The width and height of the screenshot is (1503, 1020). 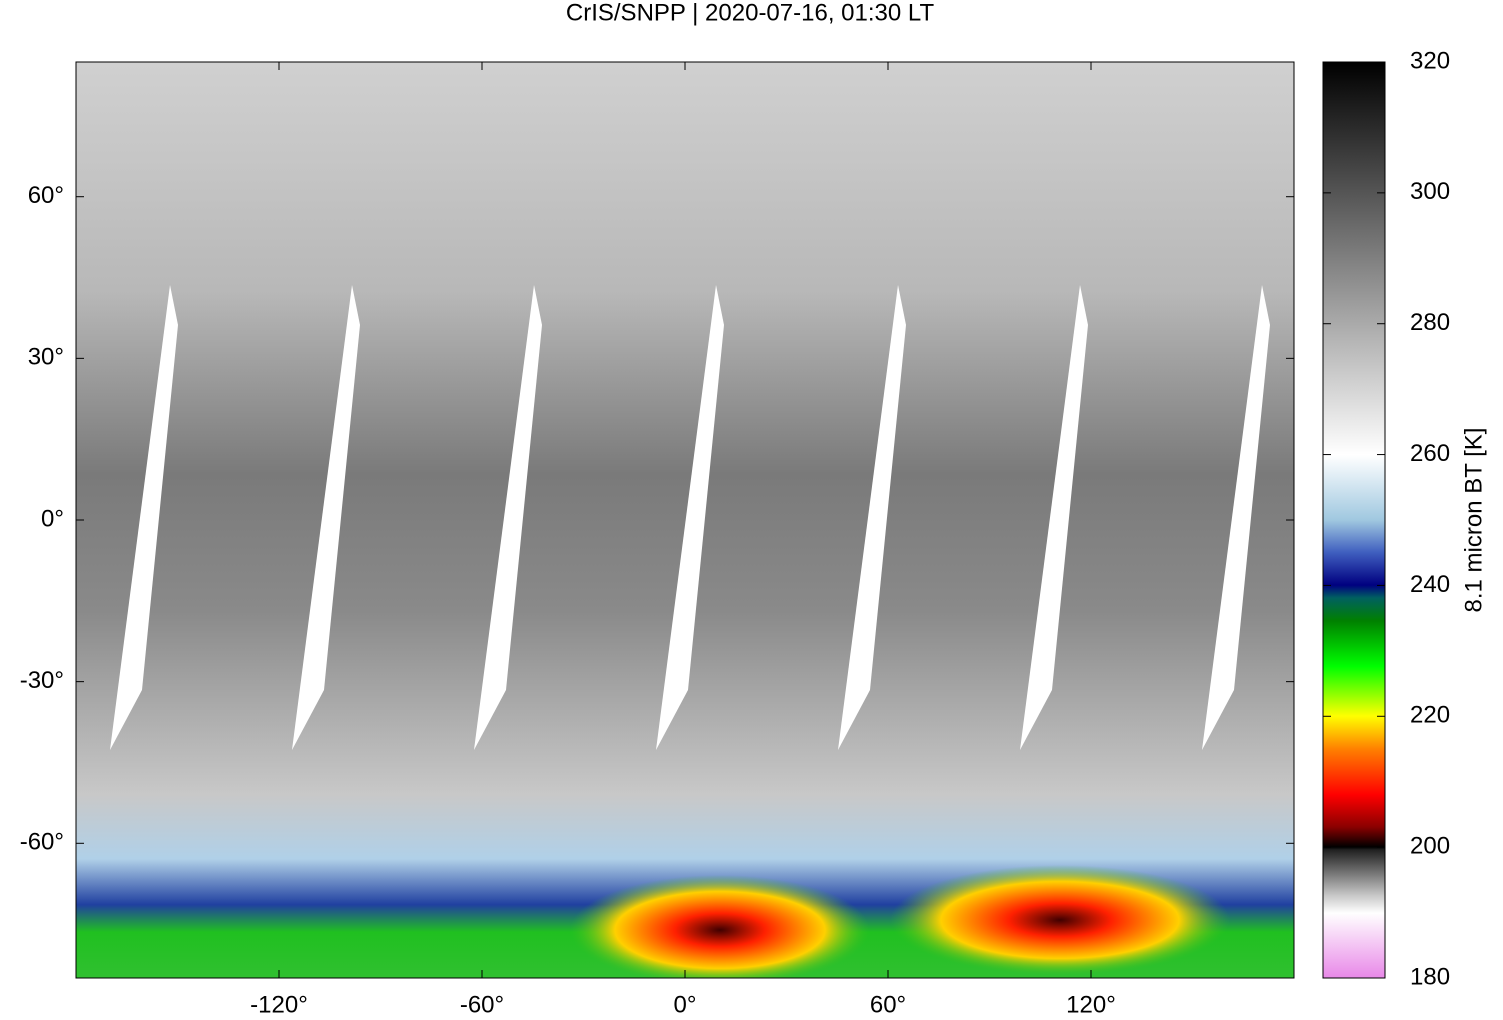 I want to click on colorbar-label: 8.1 micron BT [K], so click(x=1473, y=520).